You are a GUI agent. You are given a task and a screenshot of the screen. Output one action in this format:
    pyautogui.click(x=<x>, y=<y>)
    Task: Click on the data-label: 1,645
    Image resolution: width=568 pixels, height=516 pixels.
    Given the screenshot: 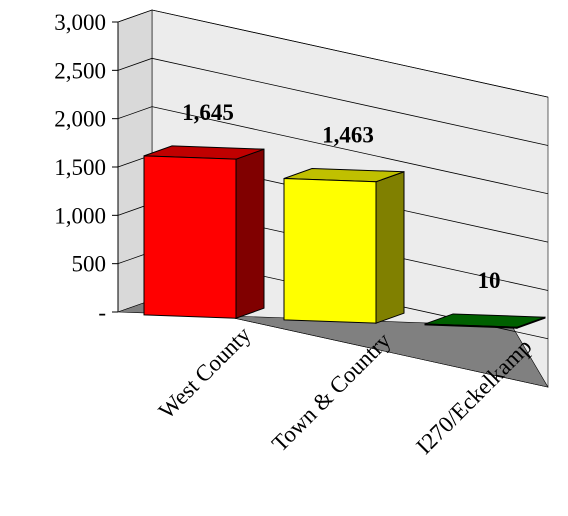 What is the action you would take?
    pyautogui.click(x=208, y=112)
    